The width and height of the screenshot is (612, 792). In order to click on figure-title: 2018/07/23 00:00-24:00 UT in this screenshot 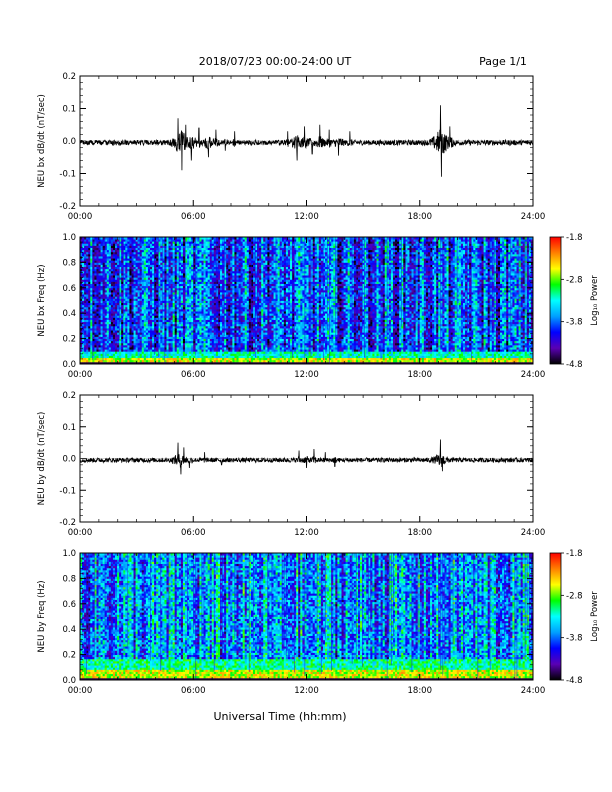, I will do `click(275, 61)`.